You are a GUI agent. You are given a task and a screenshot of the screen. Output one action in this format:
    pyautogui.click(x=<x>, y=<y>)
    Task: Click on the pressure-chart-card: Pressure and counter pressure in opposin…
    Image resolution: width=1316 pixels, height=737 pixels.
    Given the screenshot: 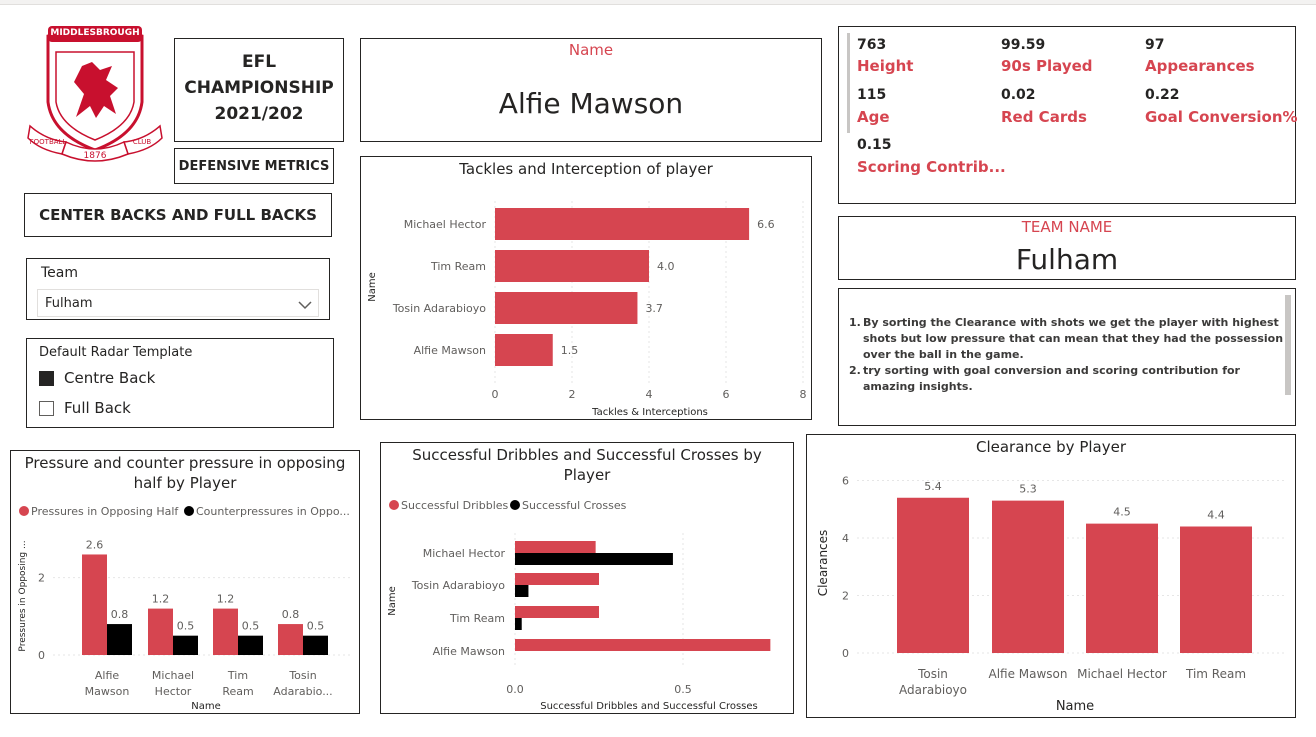 What is the action you would take?
    pyautogui.click(x=185, y=582)
    